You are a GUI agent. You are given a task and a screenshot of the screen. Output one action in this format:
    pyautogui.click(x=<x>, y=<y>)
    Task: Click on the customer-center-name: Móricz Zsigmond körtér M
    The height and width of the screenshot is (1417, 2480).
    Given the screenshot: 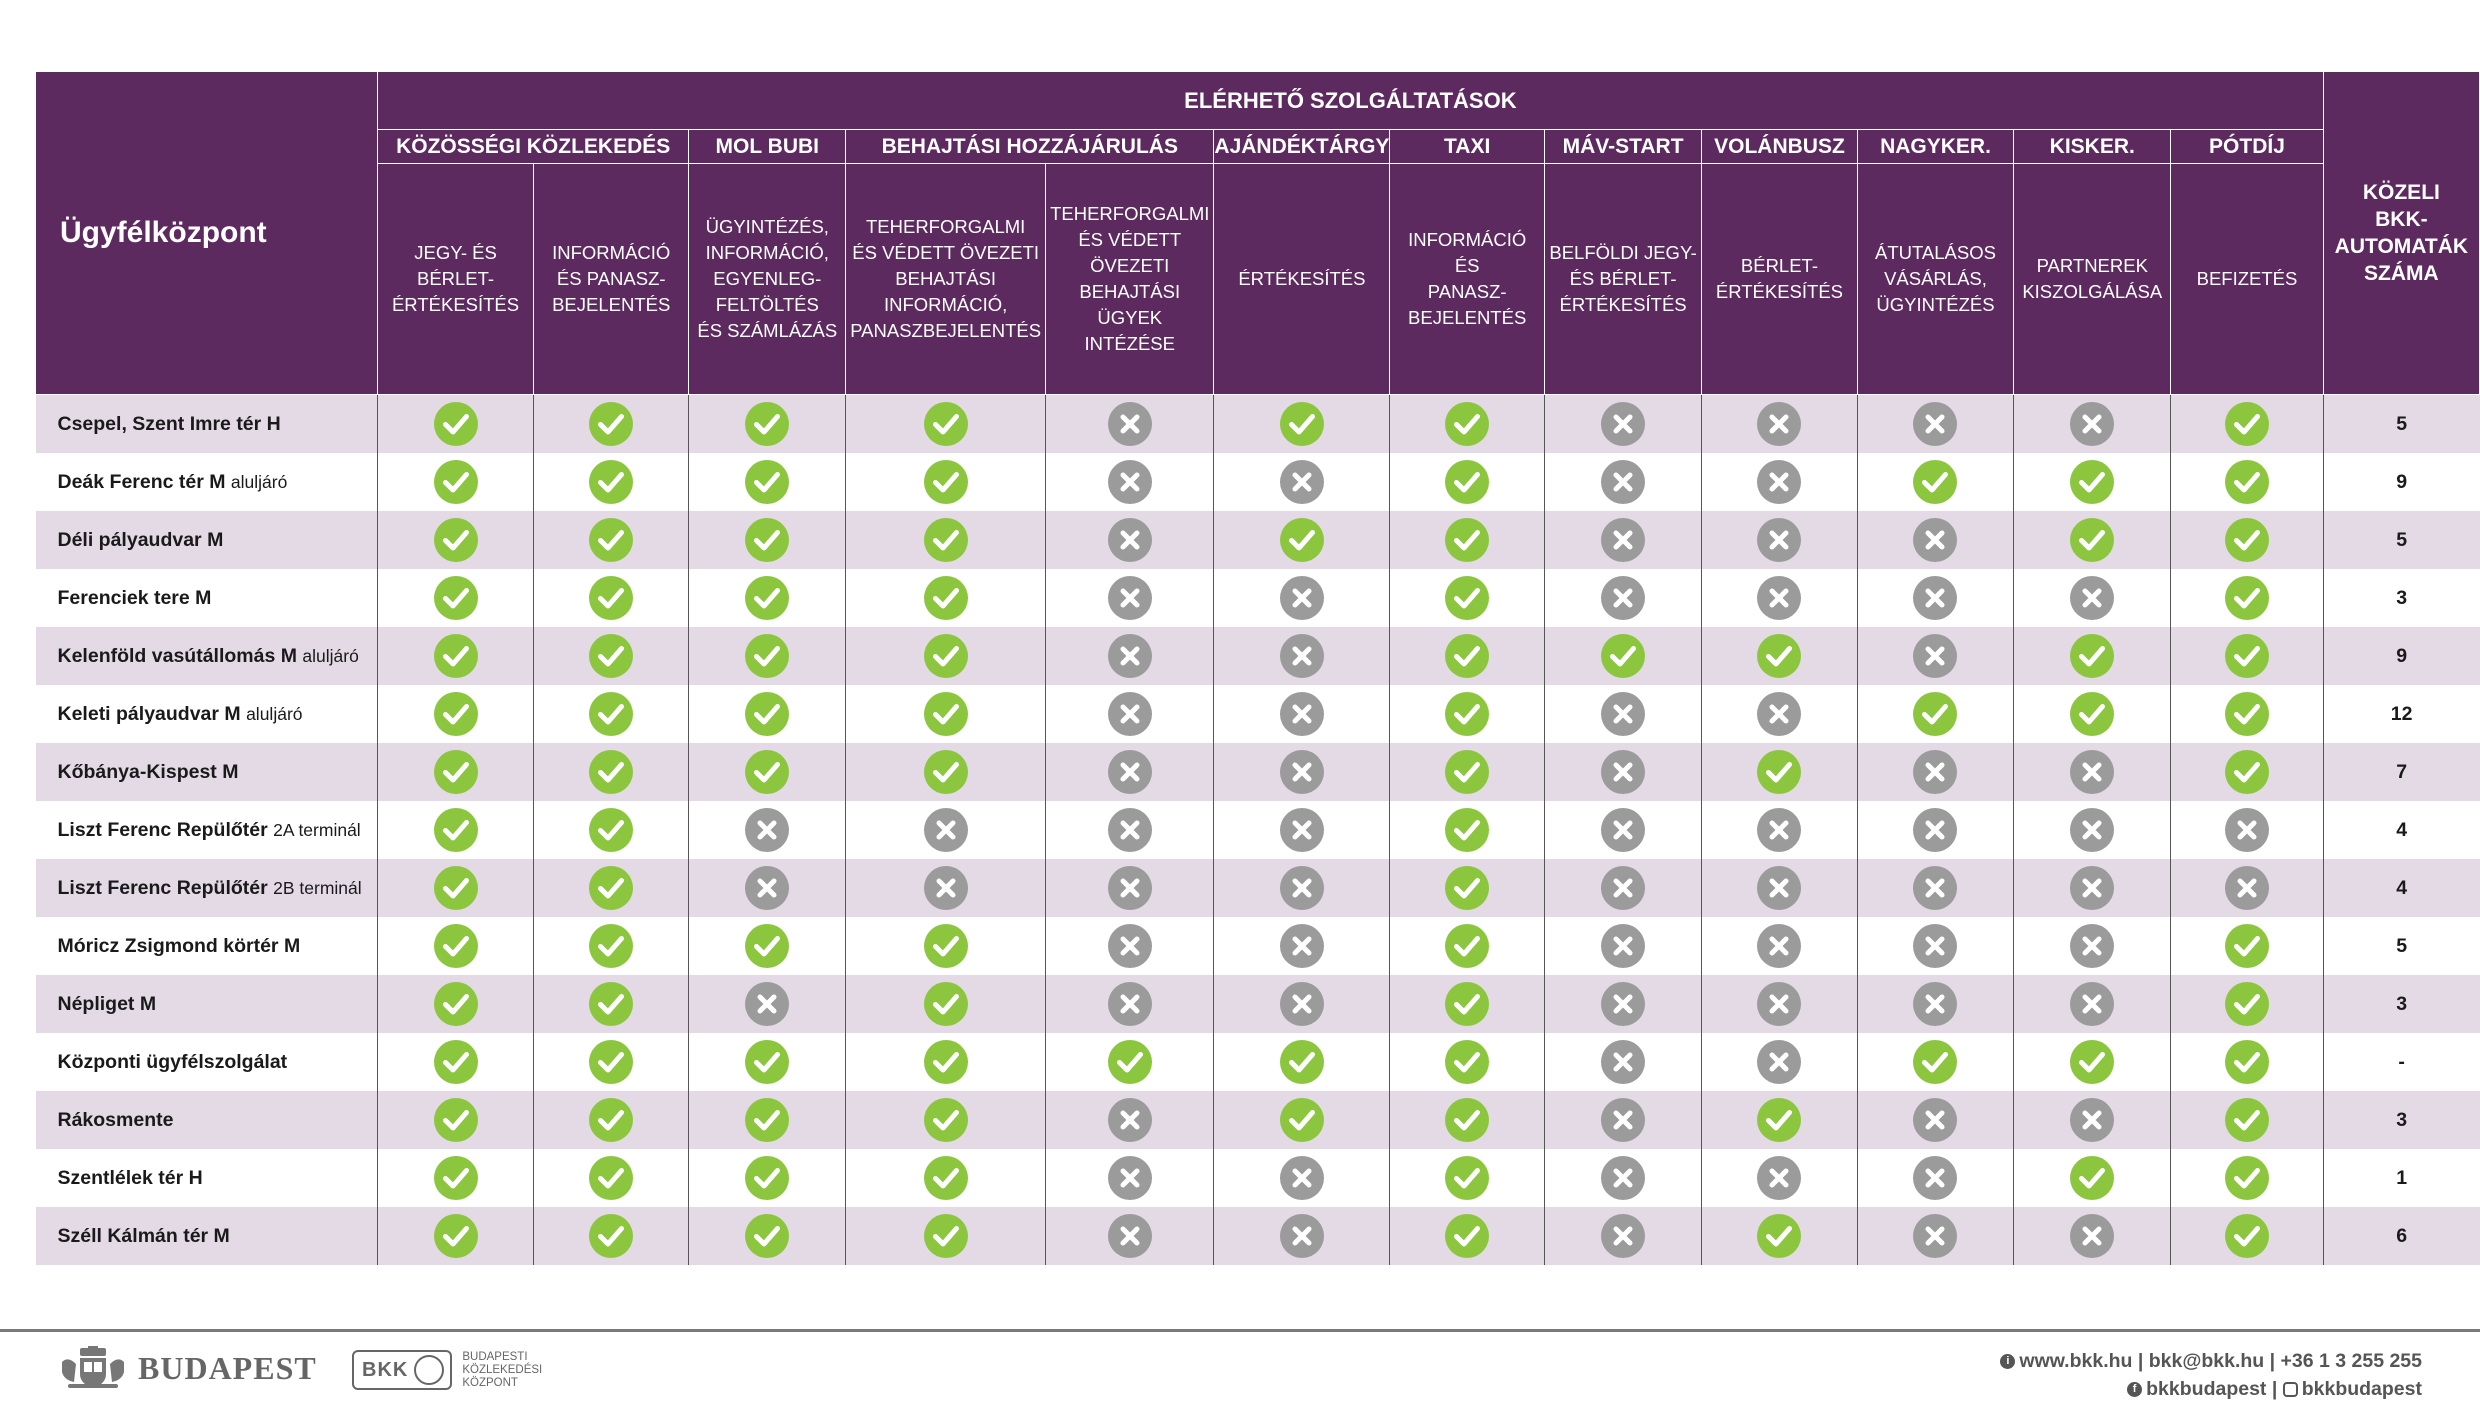 What is the action you would take?
    pyautogui.click(x=207, y=946)
    